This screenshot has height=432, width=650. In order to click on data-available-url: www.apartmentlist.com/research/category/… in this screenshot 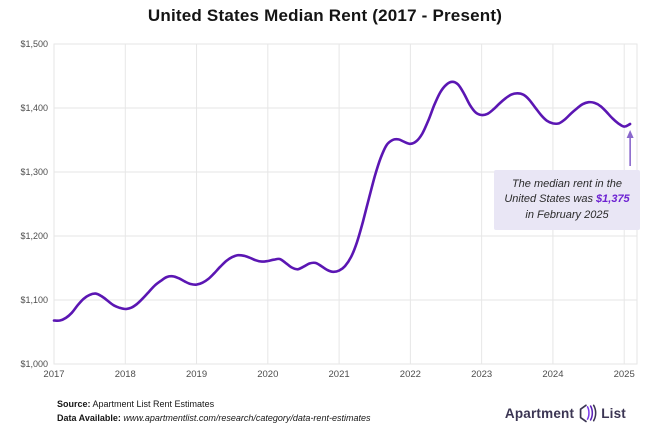, I will do `click(245, 417)`.